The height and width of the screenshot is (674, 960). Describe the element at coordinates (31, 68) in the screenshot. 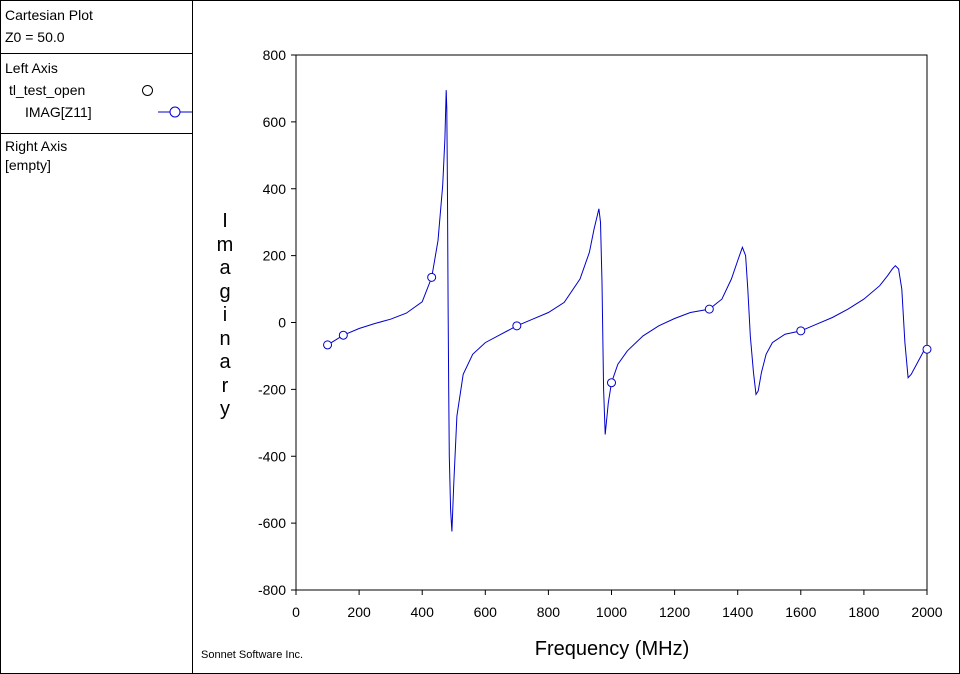

I see `left-axis-title: Left Axis` at that location.